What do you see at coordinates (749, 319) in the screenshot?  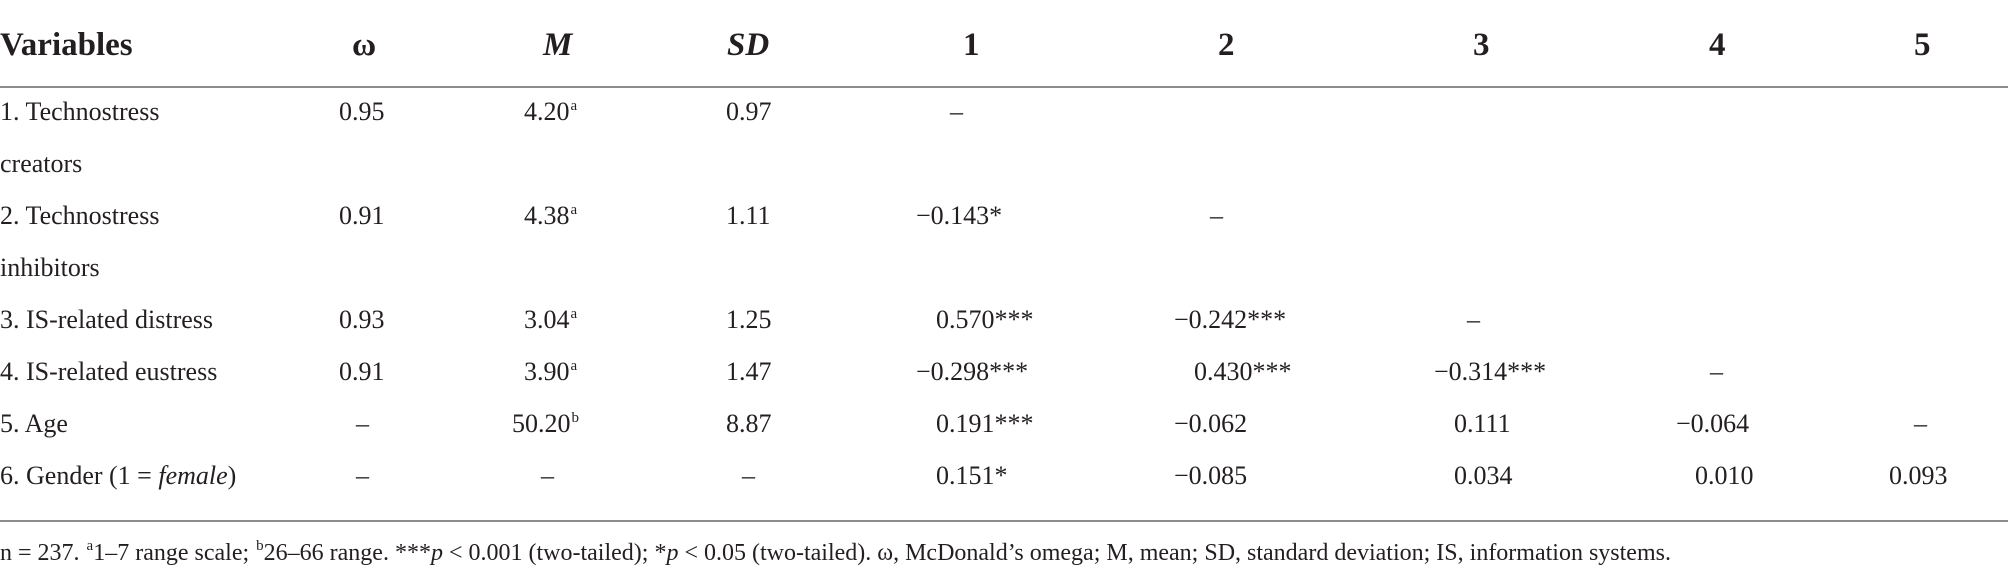 I see `sd-value: 1.25` at bounding box center [749, 319].